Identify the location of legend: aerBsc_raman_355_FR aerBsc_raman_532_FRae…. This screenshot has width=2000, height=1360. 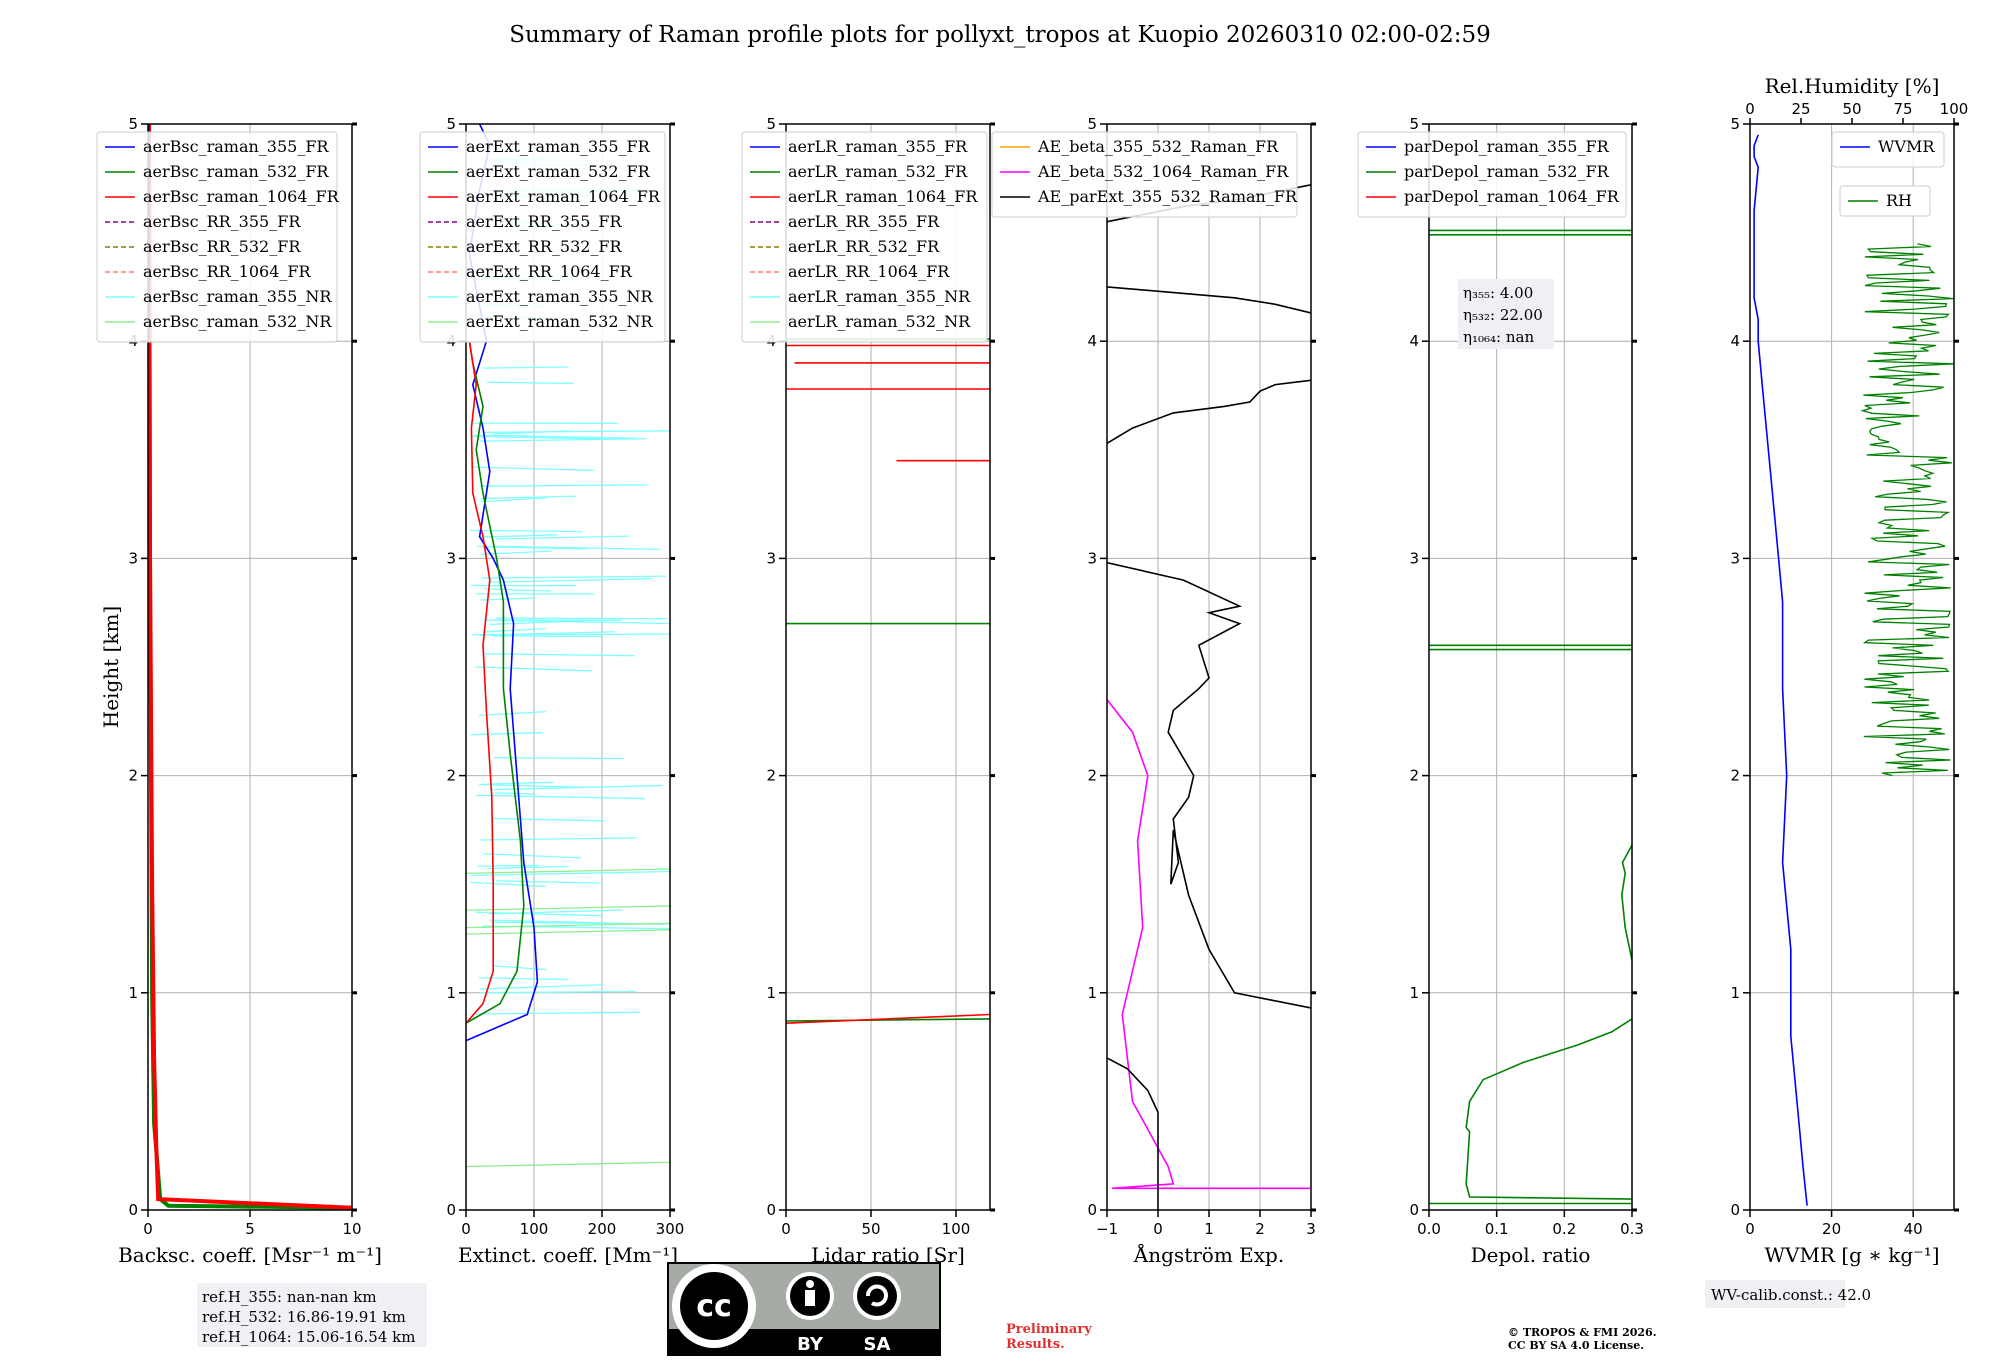
(218, 237).